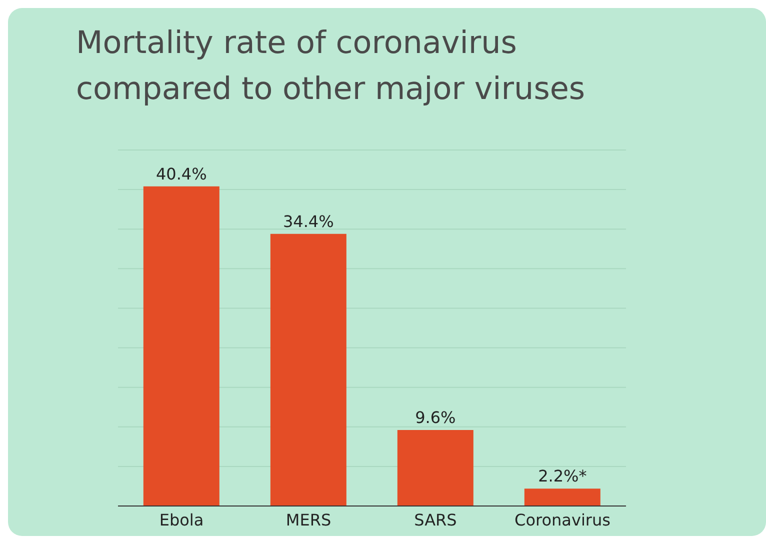 This screenshot has width=766, height=540. I want to click on data-label: 2.2%*, so click(562, 476).